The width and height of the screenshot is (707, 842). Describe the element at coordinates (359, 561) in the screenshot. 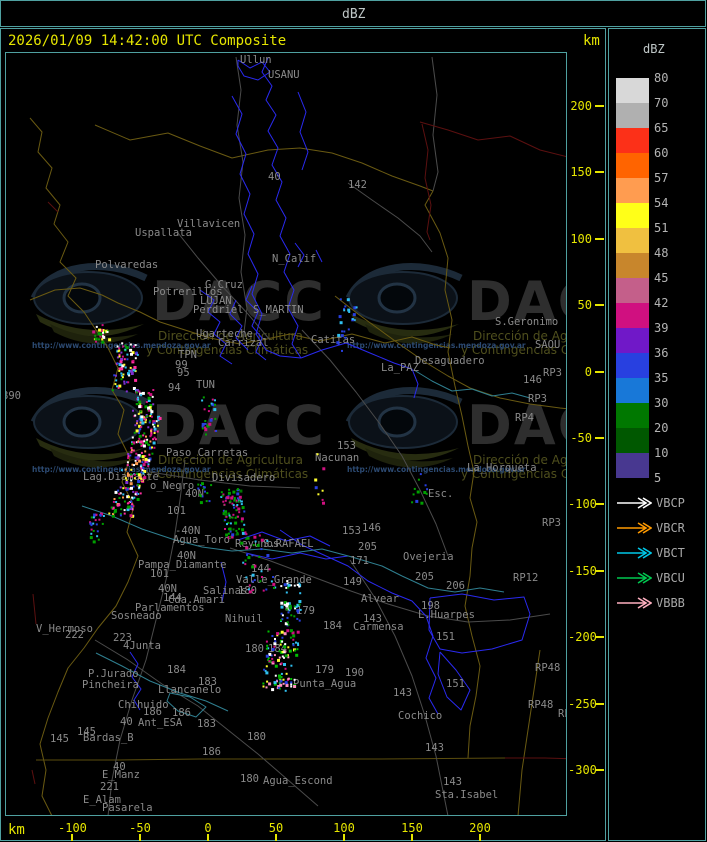

I see `map-place-label: 171` at that location.